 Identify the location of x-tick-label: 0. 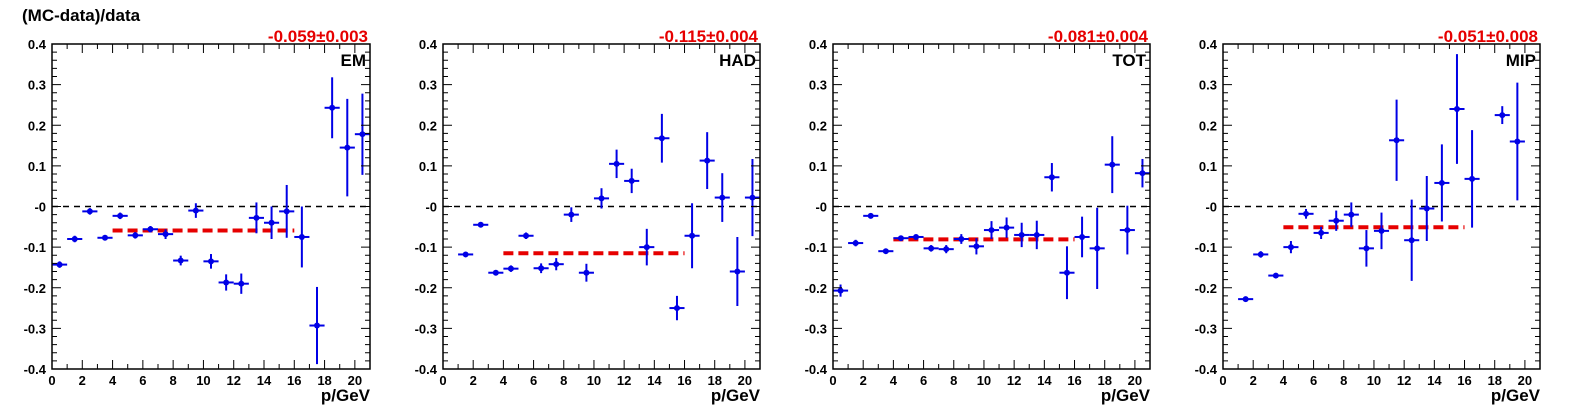
(51, 380).